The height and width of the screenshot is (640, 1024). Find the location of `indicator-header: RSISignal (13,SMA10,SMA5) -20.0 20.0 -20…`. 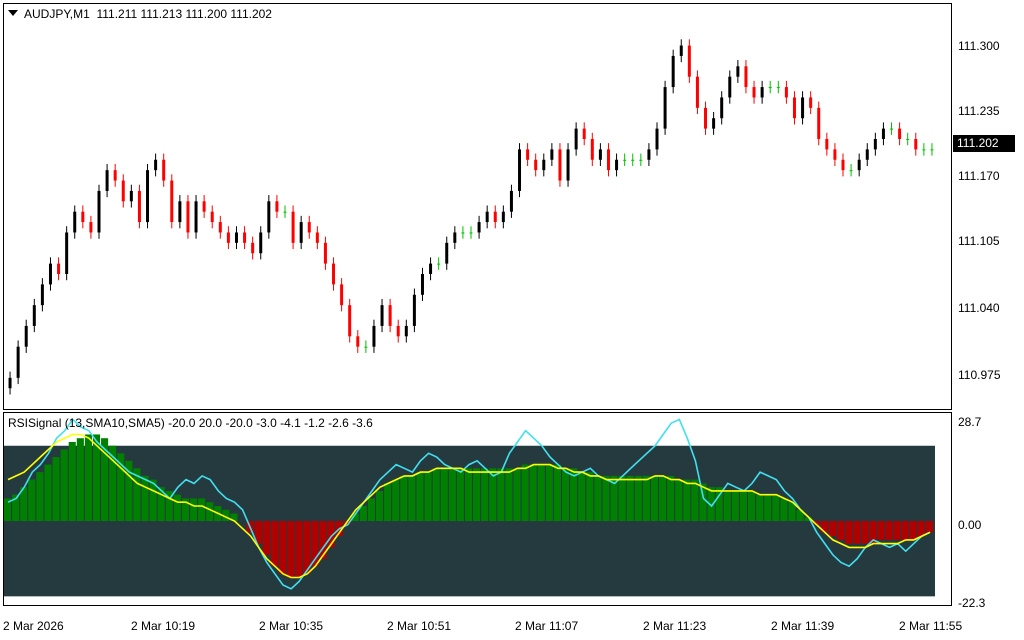

indicator-header: RSISignal (13,SMA10,SMA5) -20.0 20.0 -20… is located at coordinates (190, 423).